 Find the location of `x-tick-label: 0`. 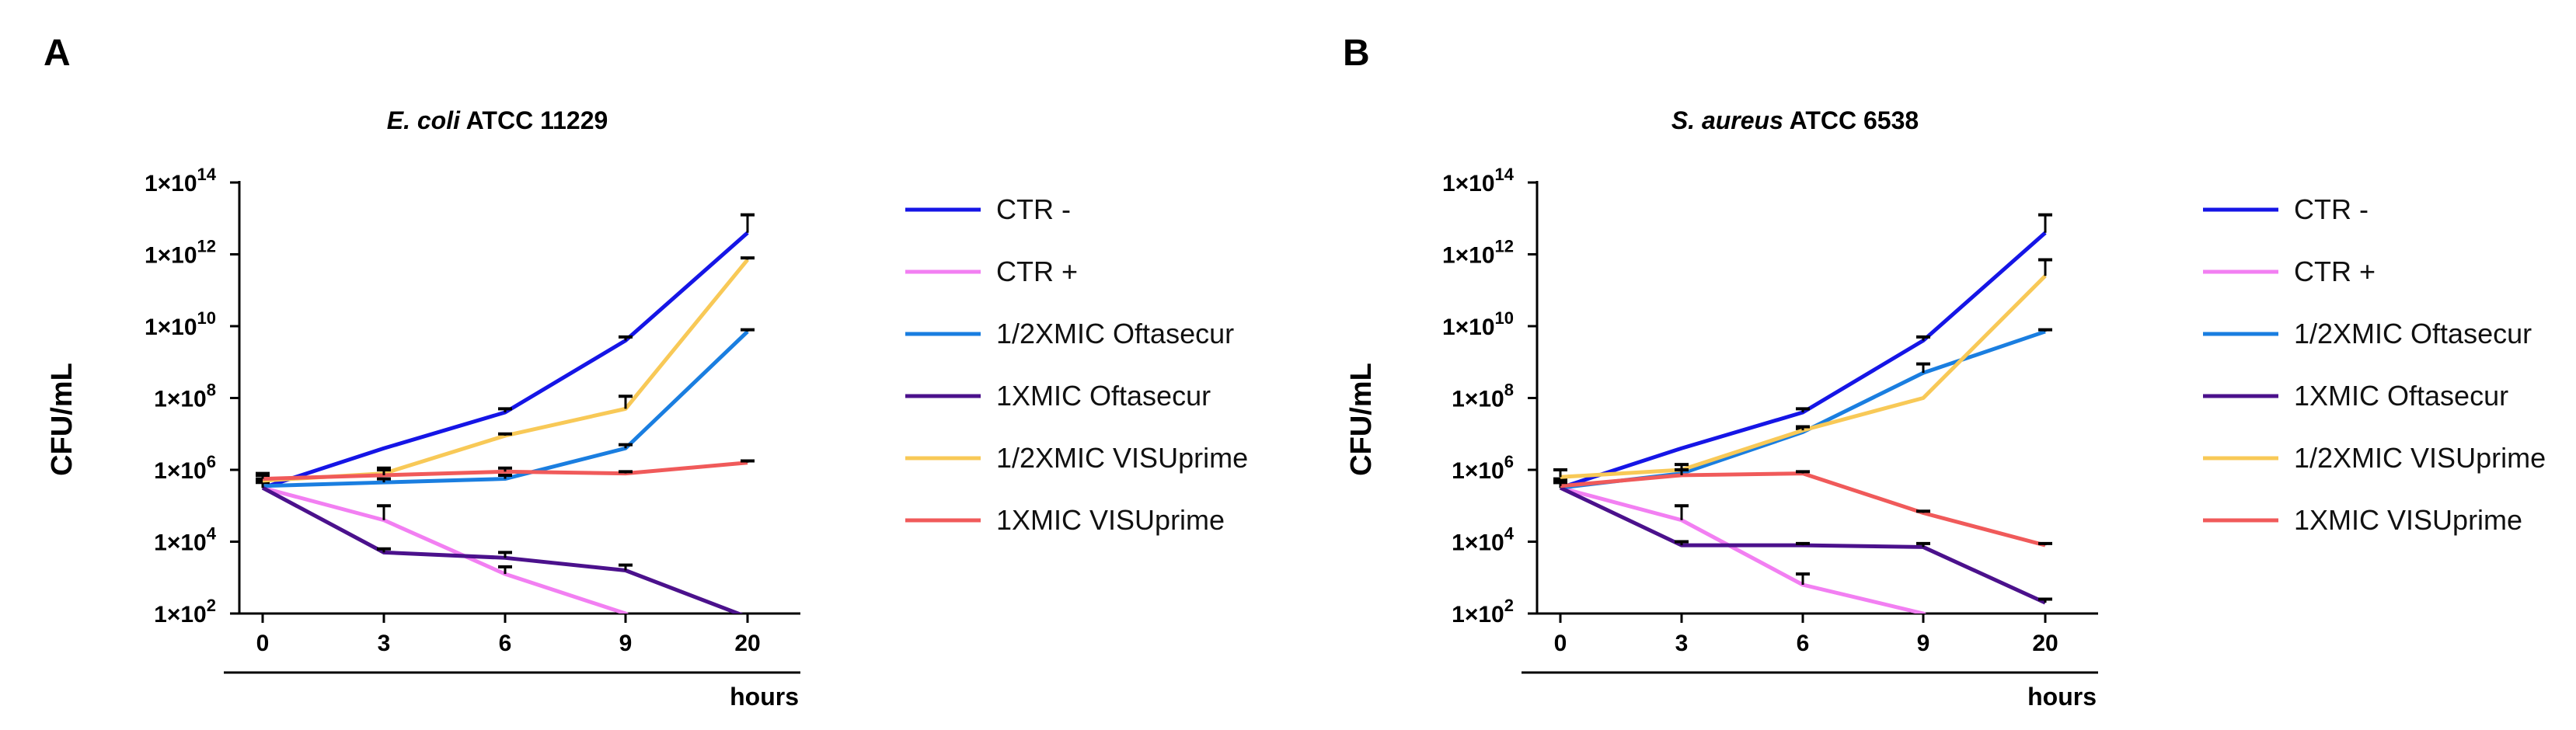

x-tick-label: 0 is located at coordinates (1560, 643).